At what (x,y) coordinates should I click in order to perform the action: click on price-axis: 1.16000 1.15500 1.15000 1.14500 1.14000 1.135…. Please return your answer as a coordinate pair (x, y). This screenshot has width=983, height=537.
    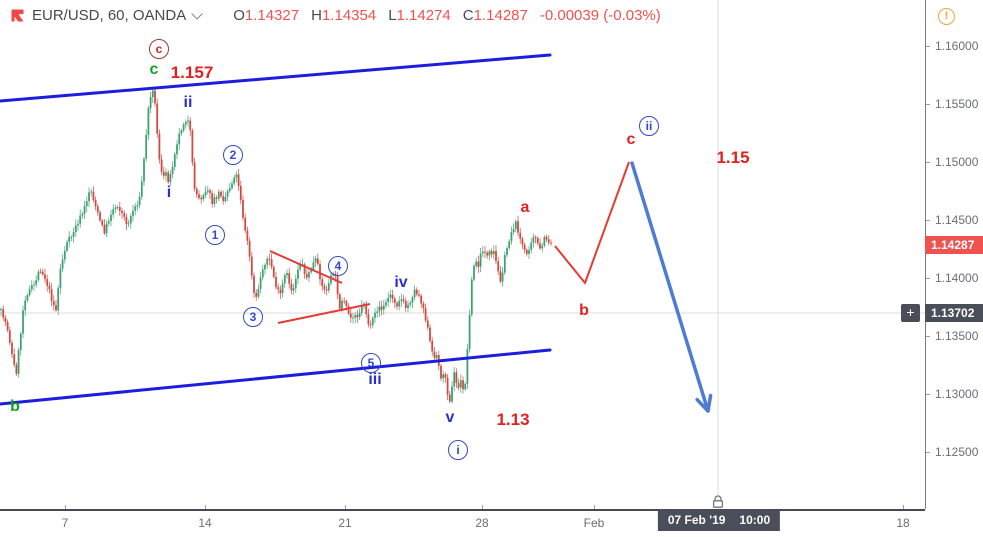
    Looking at the image, I should click on (954, 254).